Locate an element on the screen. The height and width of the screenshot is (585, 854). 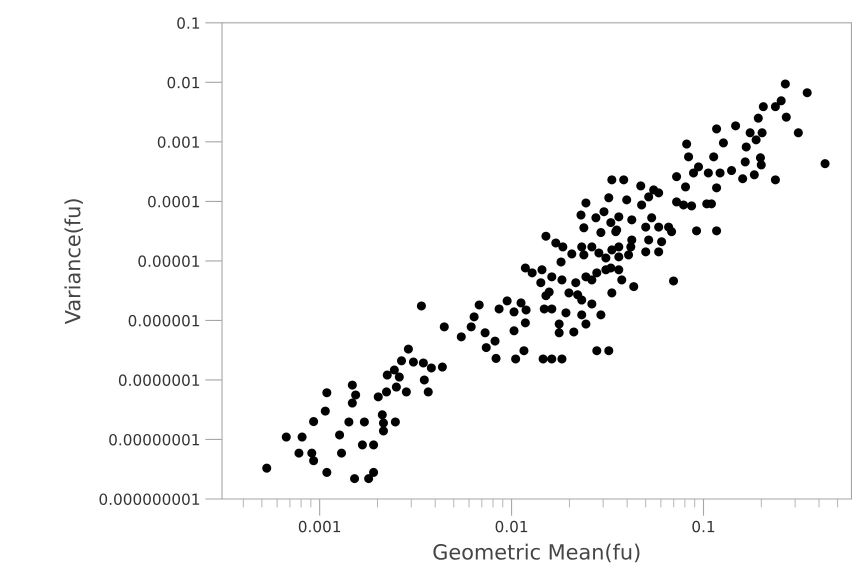
y-tick-label: 0.01 is located at coordinates (184, 82).